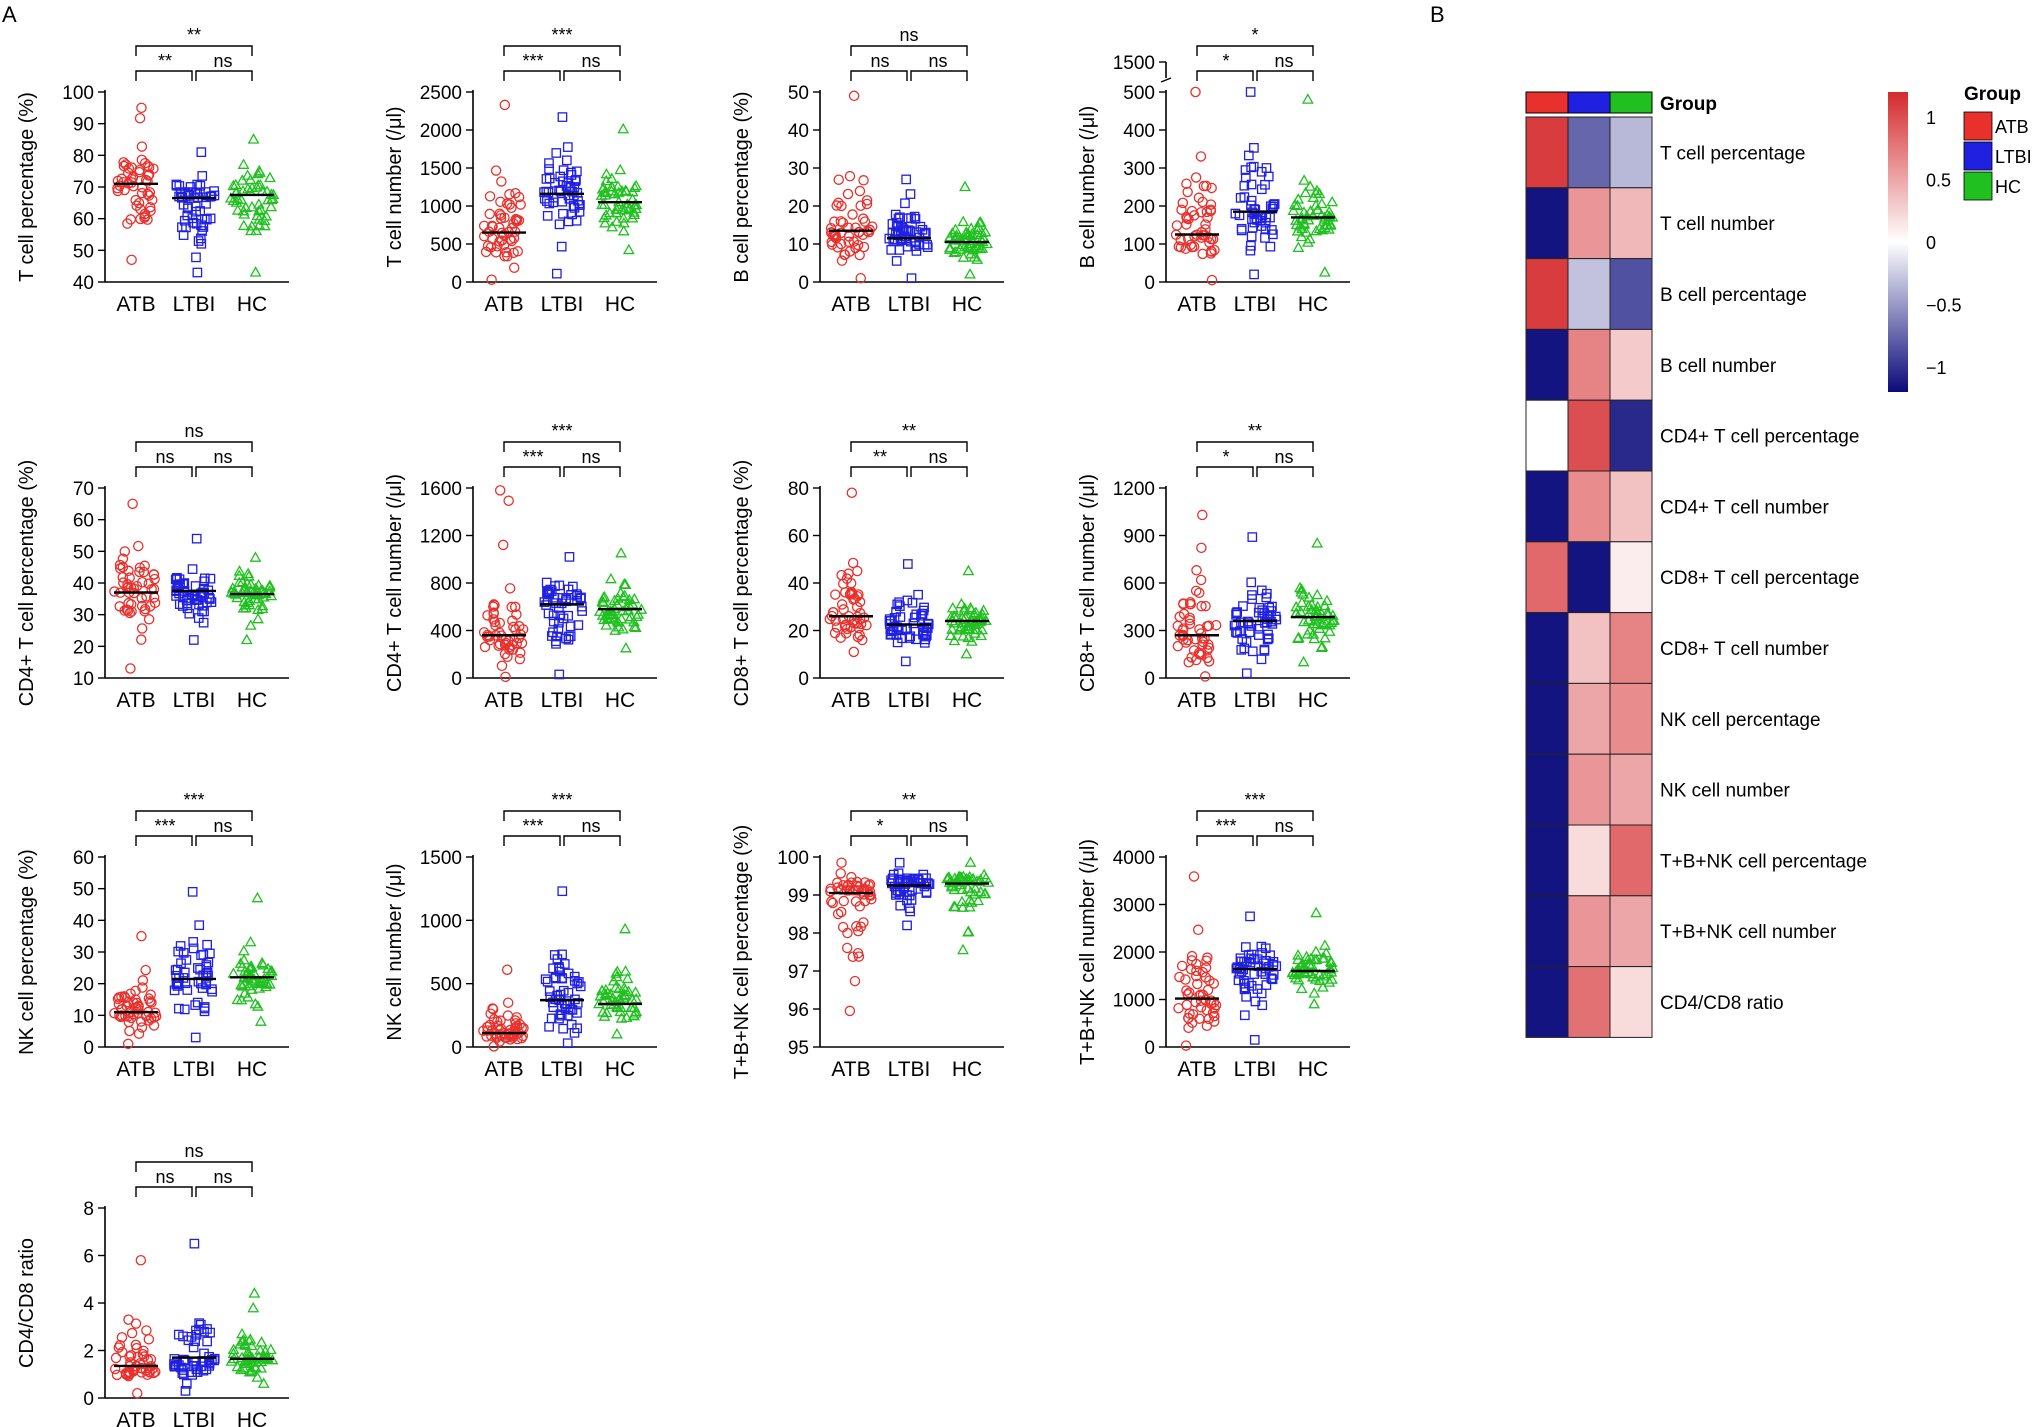  Describe the element at coordinates (194, 1418) in the screenshot. I see `x-tick-label: LTBI` at that location.